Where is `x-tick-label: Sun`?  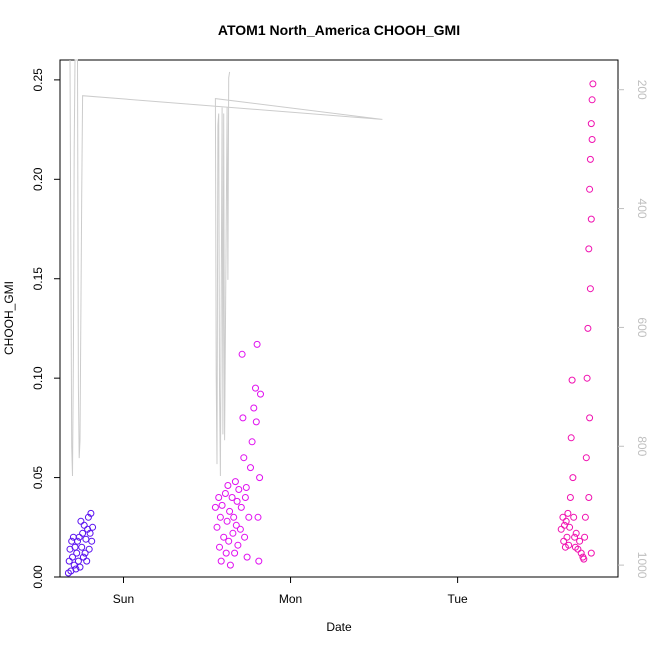 x-tick-label: Sun is located at coordinates (123, 599).